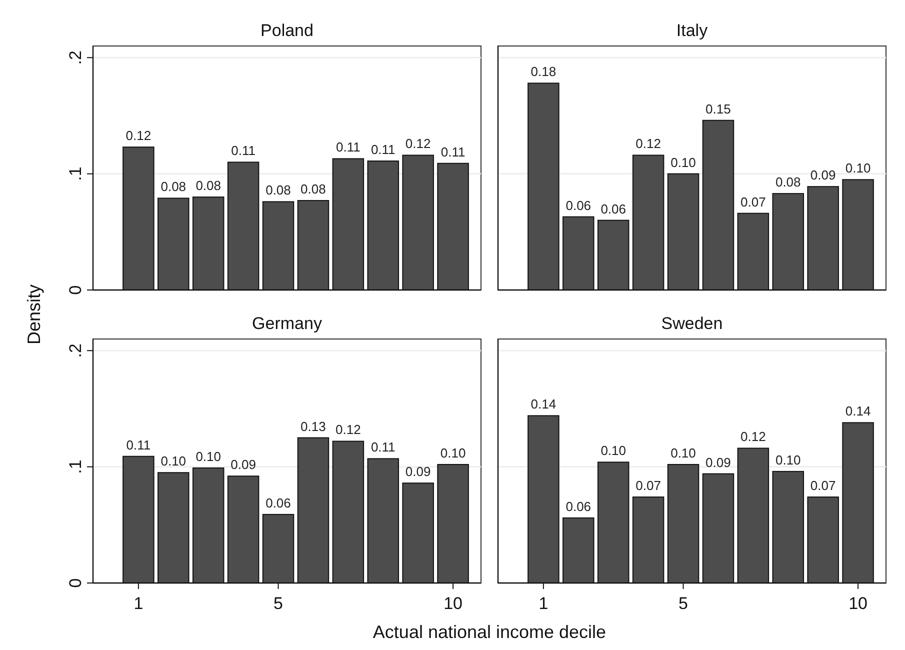  Describe the element at coordinates (692, 30) in the screenshot. I see `chart-title: Italy` at that location.